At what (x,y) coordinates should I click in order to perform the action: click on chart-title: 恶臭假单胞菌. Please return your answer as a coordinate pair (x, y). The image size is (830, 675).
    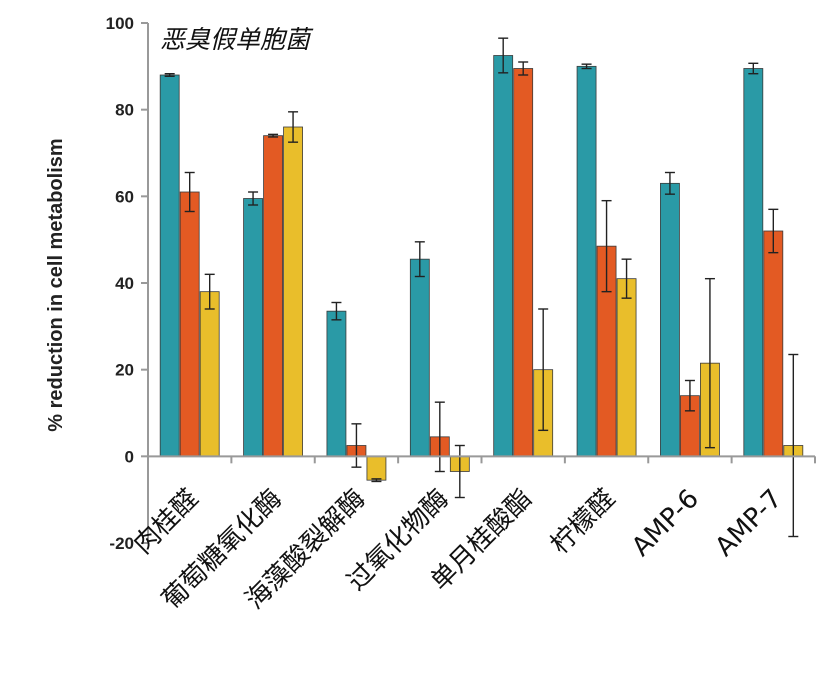
    Looking at the image, I should click on (237, 39).